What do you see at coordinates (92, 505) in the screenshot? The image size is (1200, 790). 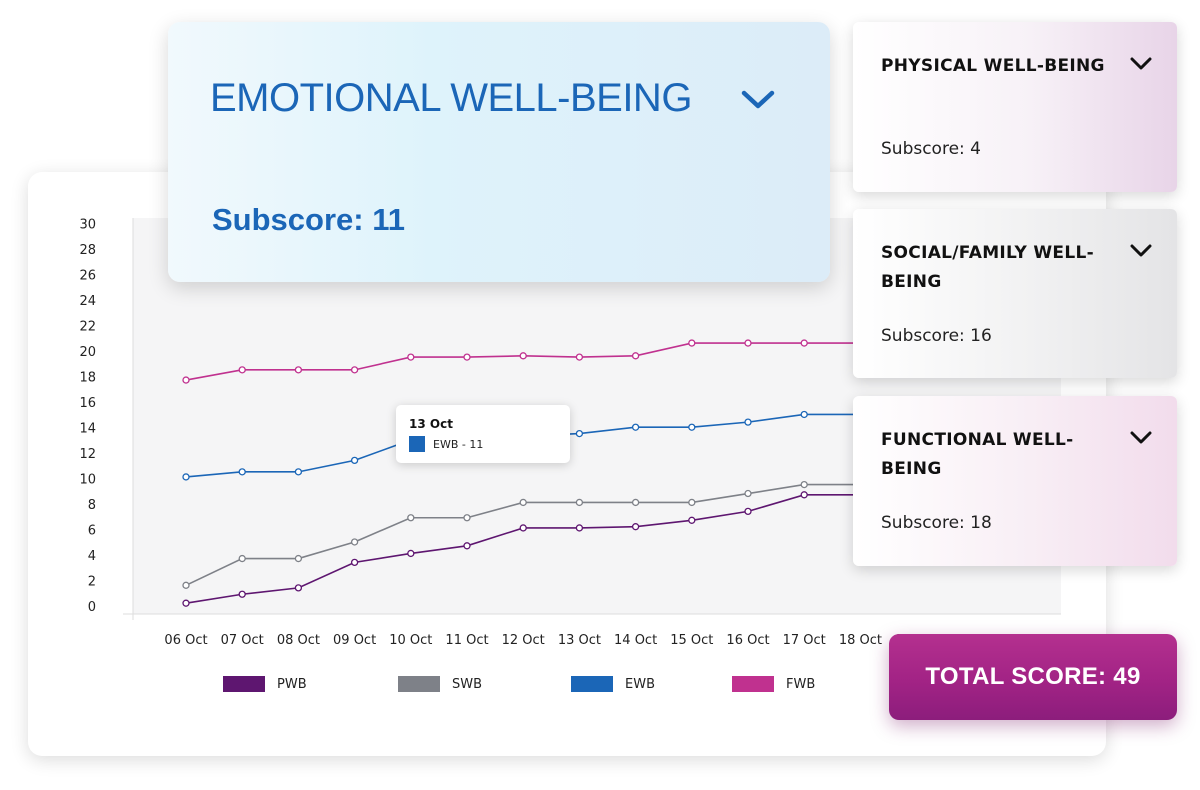 I see `y-tick-label: 8` at bounding box center [92, 505].